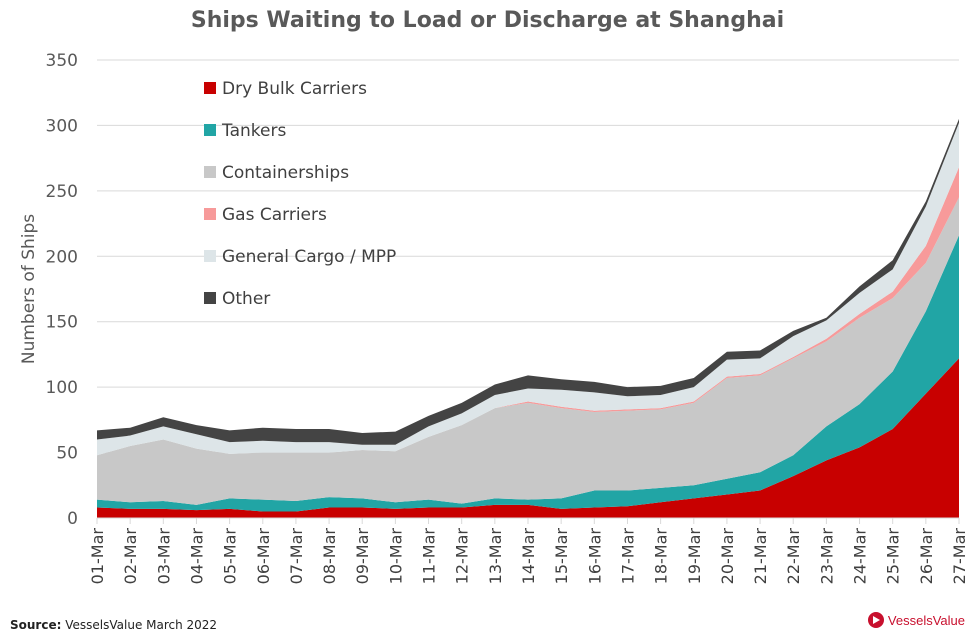  What do you see at coordinates (29, 289) in the screenshot?
I see `y-axis-label: Numbers of Ships` at bounding box center [29, 289].